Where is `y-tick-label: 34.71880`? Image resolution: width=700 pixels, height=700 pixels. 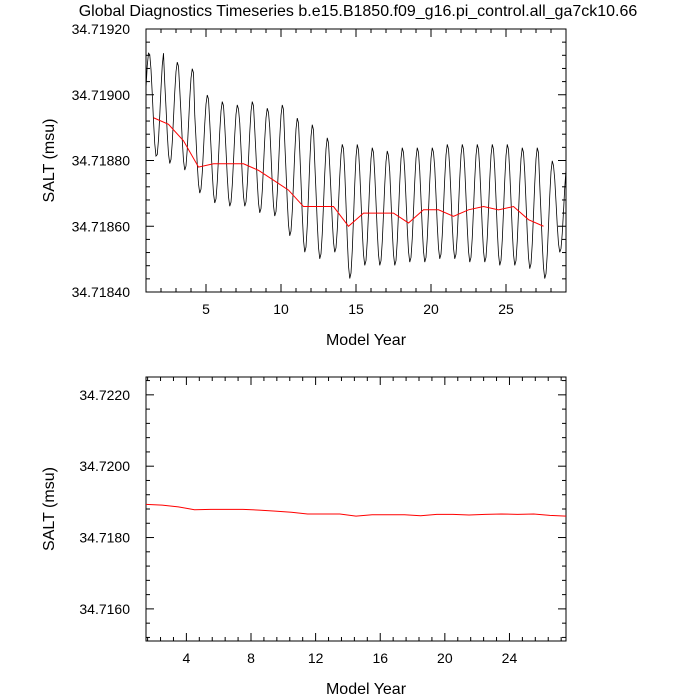
y-tick-label: 34.71880 is located at coordinates (101, 161).